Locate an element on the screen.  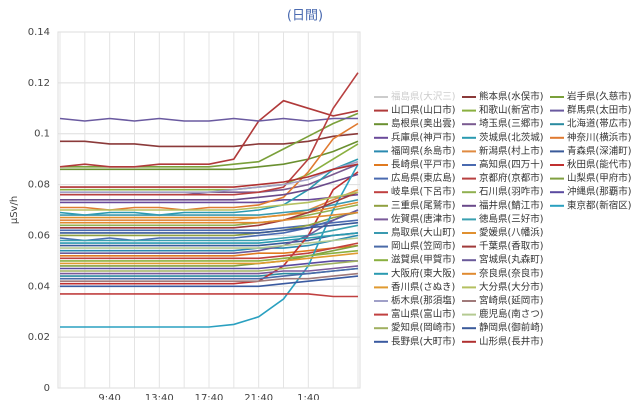
legend-label: 東京都(新宿区) is located at coordinates (599, 205).